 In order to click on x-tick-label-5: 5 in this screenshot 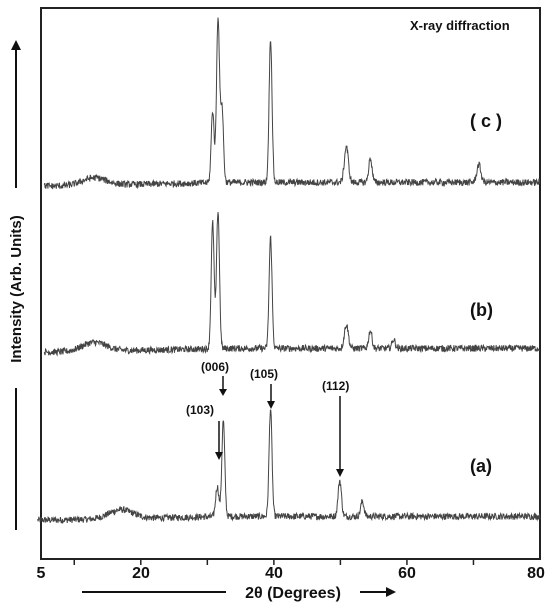, I will do `click(41, 573)`.